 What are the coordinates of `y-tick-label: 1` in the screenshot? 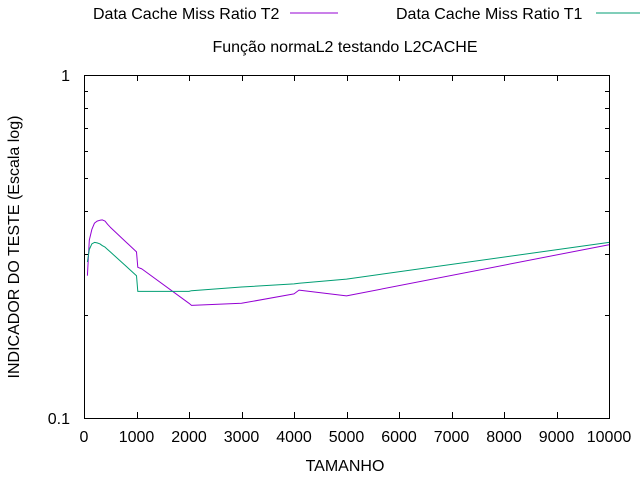 It's located at (65, 76).